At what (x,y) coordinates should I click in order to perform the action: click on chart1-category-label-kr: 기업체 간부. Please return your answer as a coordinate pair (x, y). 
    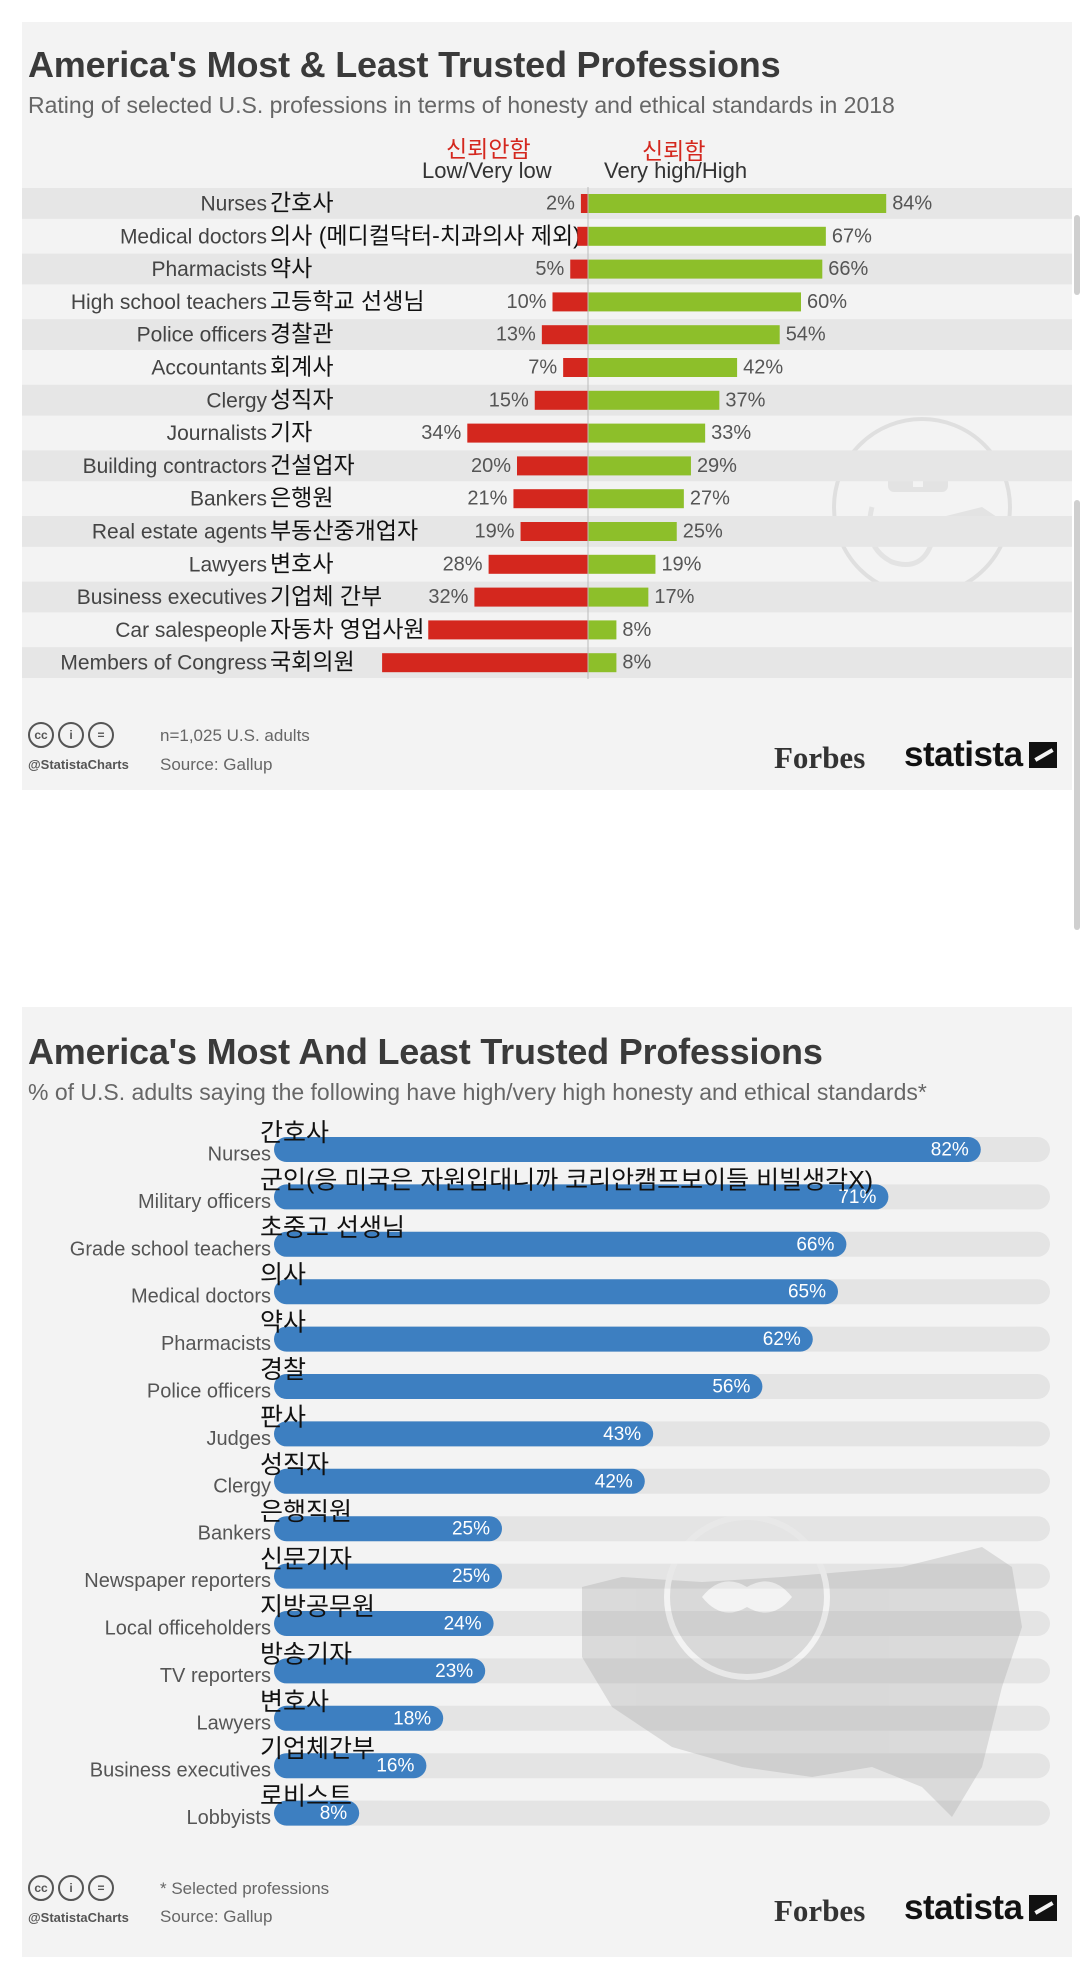
    Looking at the image, I should click on (326, 596).